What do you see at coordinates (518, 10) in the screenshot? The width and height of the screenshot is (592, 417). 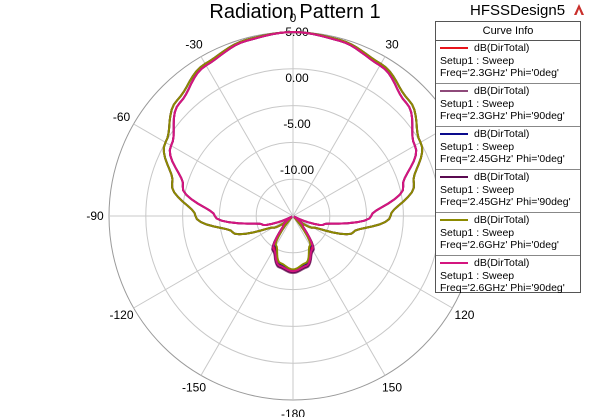 I see `design-name: HFSSDesign5` at bounding box center [518, 10].